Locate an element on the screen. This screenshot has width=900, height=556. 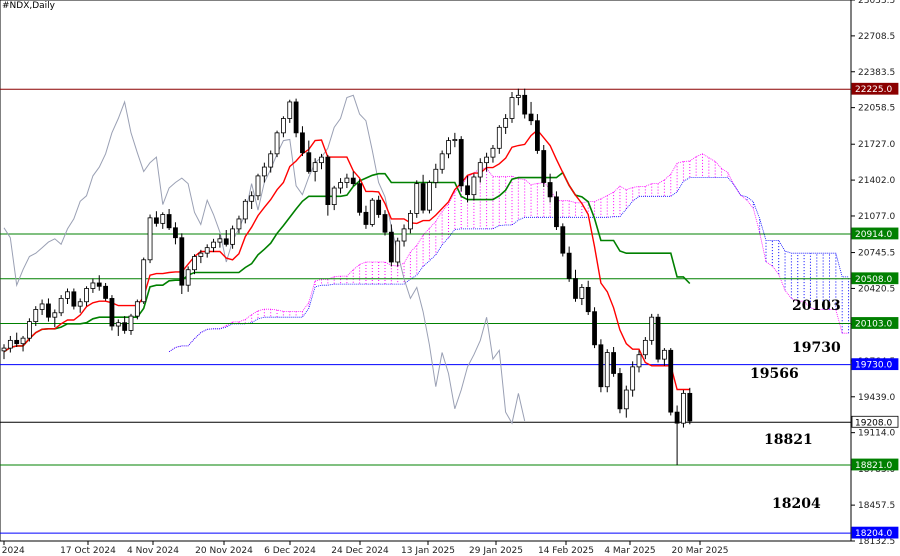
price-tag-label: 19730.0 is located at coordinates (873, 366).